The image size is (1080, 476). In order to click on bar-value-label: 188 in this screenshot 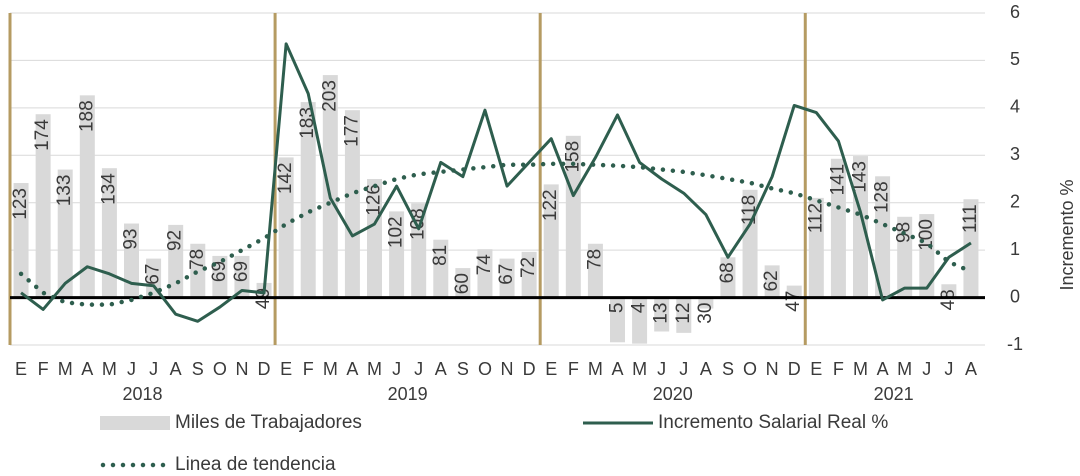, I will do `click(86, 116)`.